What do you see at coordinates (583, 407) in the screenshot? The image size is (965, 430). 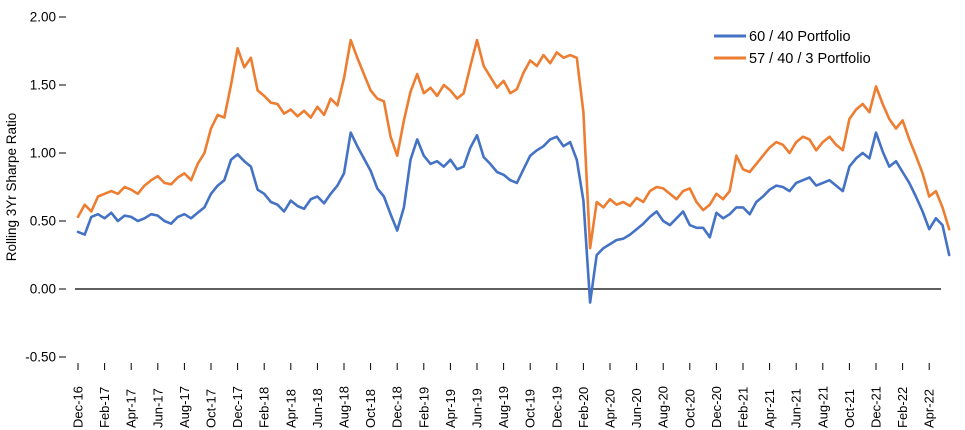 I see `x-tick-label: Feb-20` at bounding box center [583, 407].